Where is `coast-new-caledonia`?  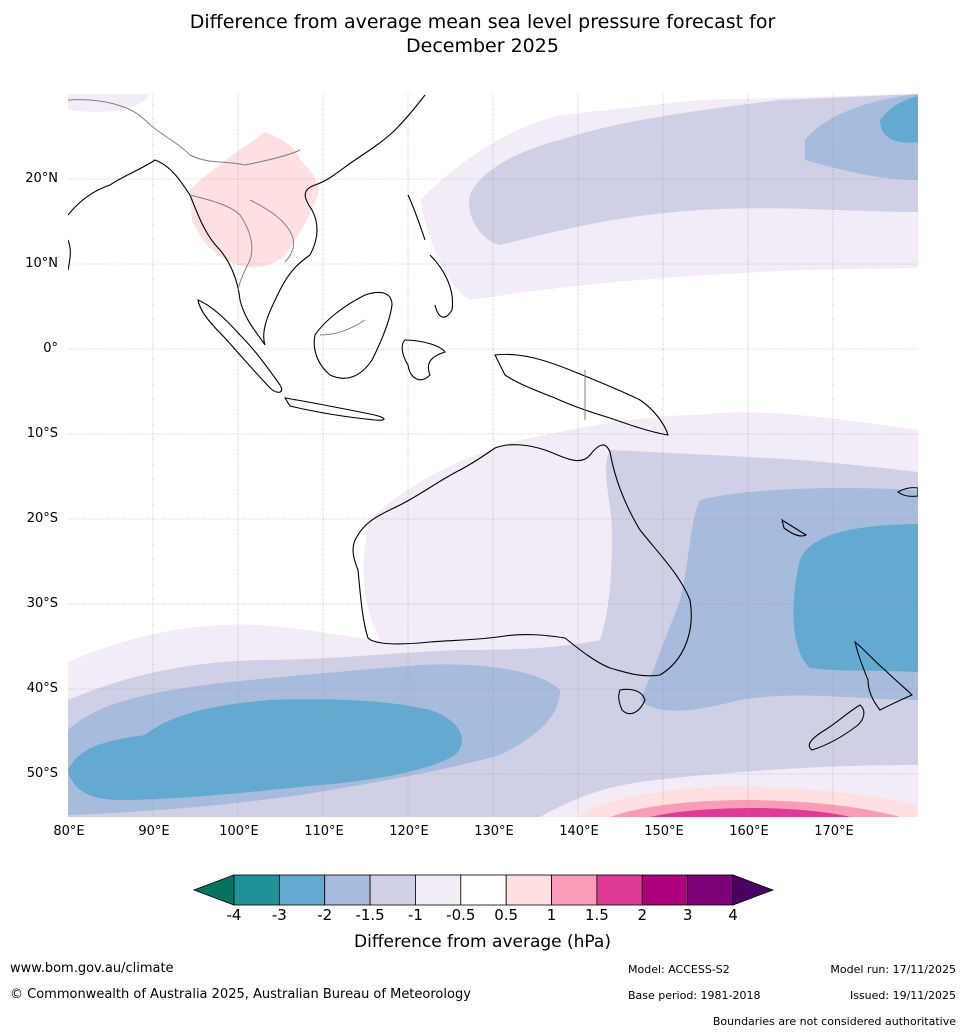
coast-new-caledonia is located at coordinates (794, 527).